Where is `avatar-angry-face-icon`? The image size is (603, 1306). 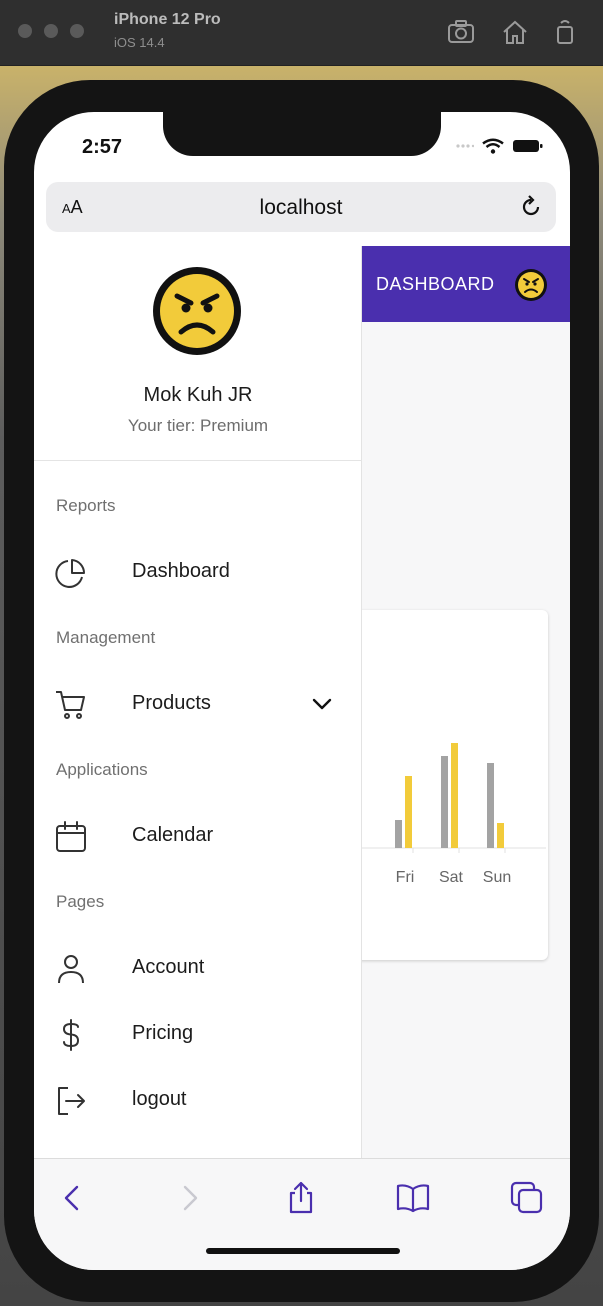
avatar-angry-face-icon is located at coordinates (197, 311).